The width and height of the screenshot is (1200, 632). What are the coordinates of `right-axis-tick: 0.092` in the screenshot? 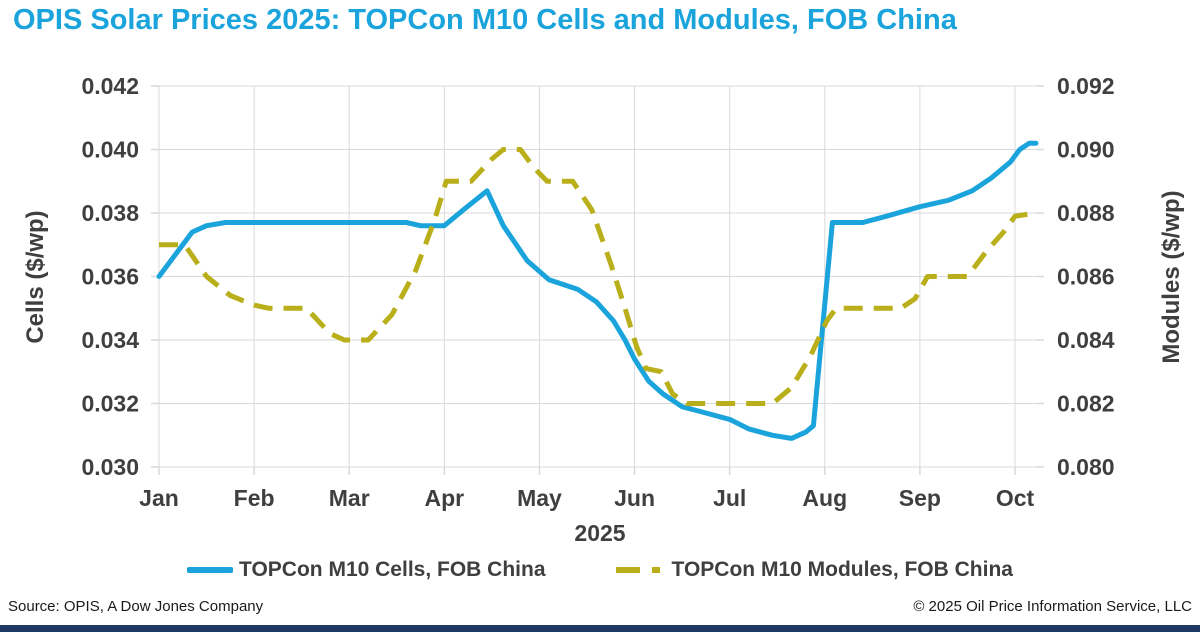 It's located at (1086, 86).